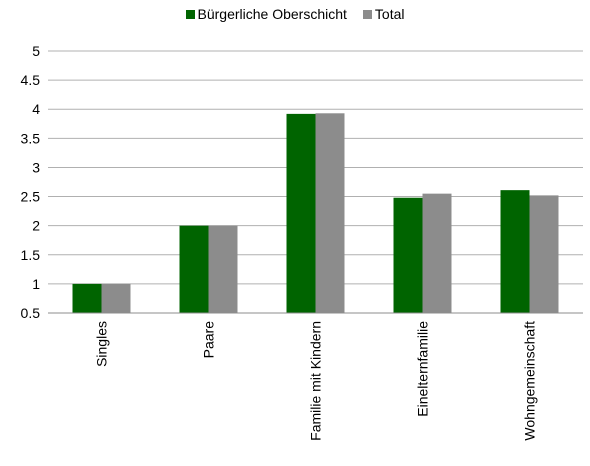  I want to click on x-tick-label-1: Paare, so click(209, 340).